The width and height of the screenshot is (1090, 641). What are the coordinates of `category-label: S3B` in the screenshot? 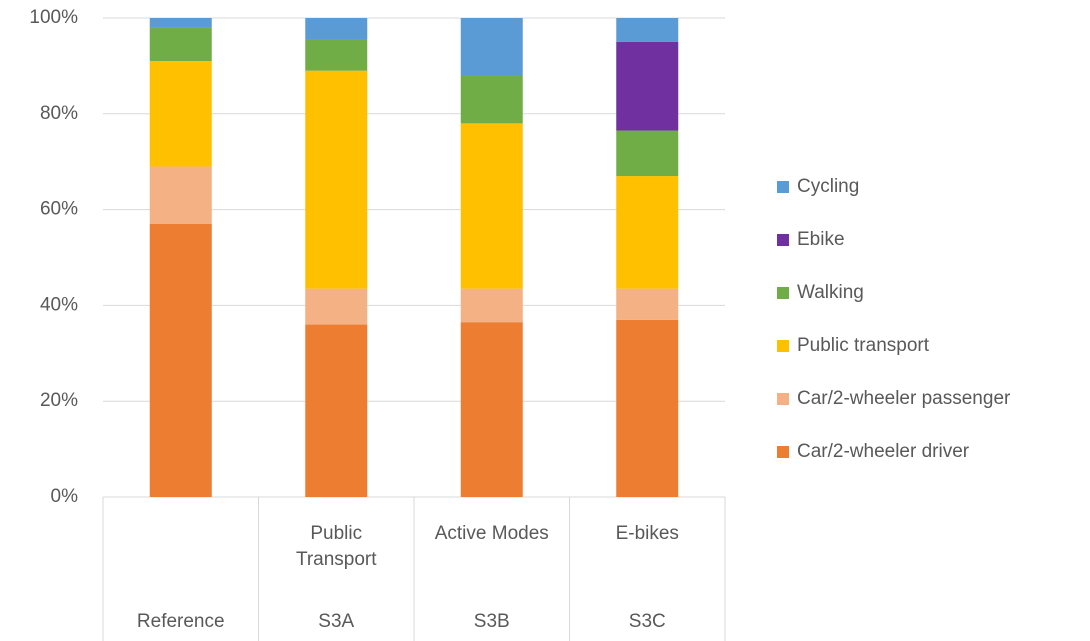 It's located at (491, 621).